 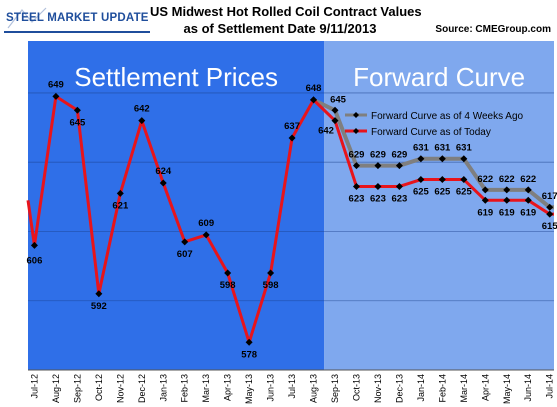 I want to click on legend-marker-weeks-ago, so click(x=356, y=115).